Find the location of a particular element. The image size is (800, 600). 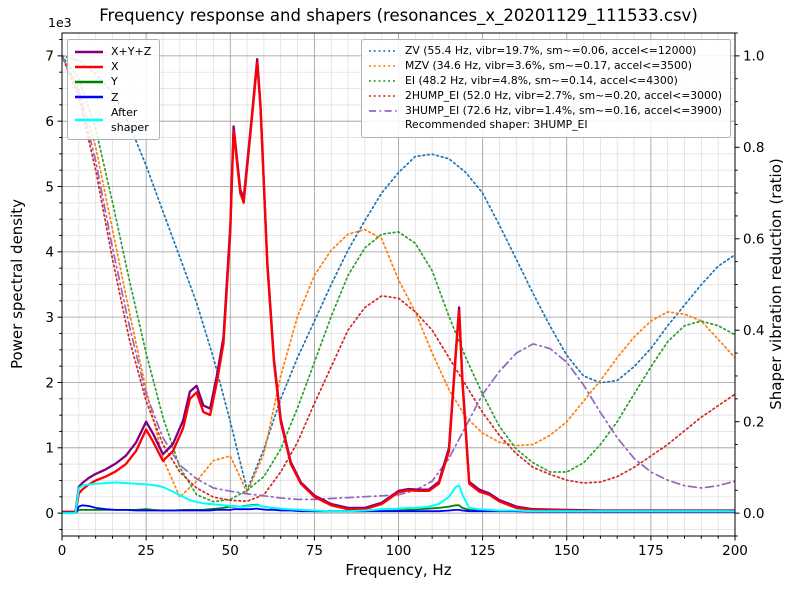

legend-label: X is located at coordinates (115, 67).